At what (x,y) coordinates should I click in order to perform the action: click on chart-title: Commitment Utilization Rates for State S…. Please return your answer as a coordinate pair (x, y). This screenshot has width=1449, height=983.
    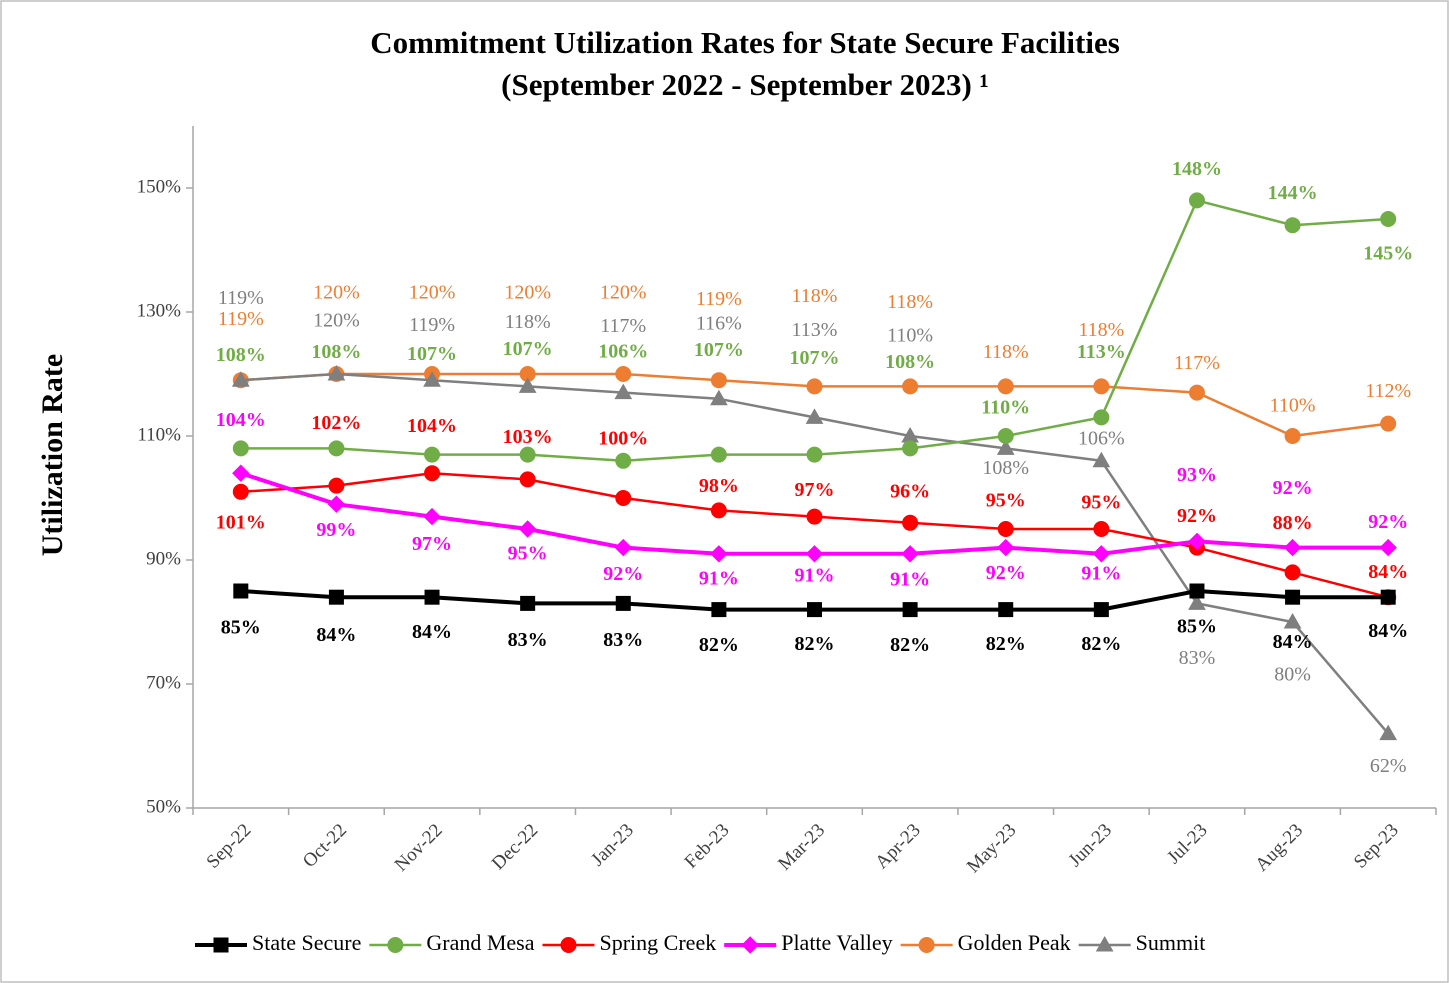
    Looking at the image, I should click on (745, 42).